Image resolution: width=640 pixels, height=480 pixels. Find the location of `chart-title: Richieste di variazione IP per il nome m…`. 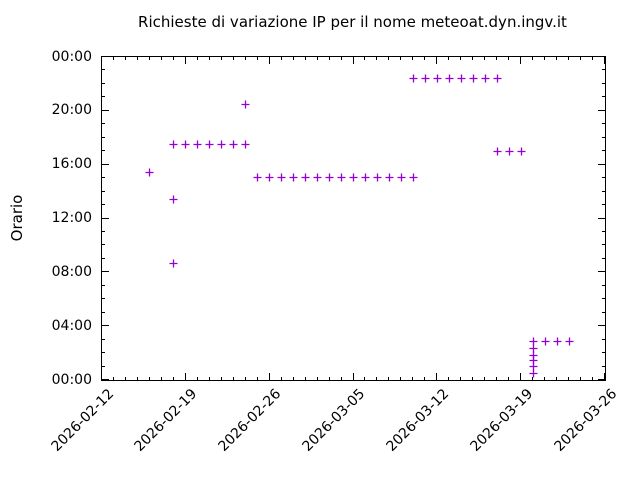

chart-title: Richieste di variazione IP per il nome m… is located at coordinates (352, 22).